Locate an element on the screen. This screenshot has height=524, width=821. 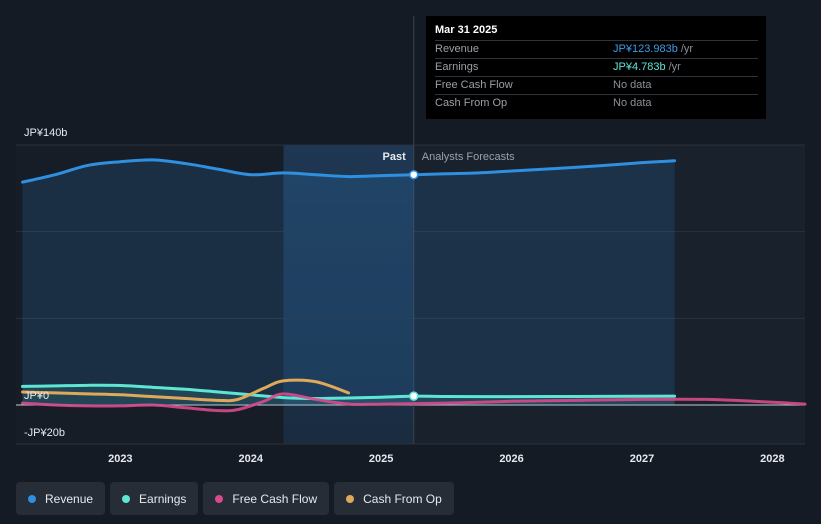
legend-item-earnings: Earnings is located at coordinates (154, 498).